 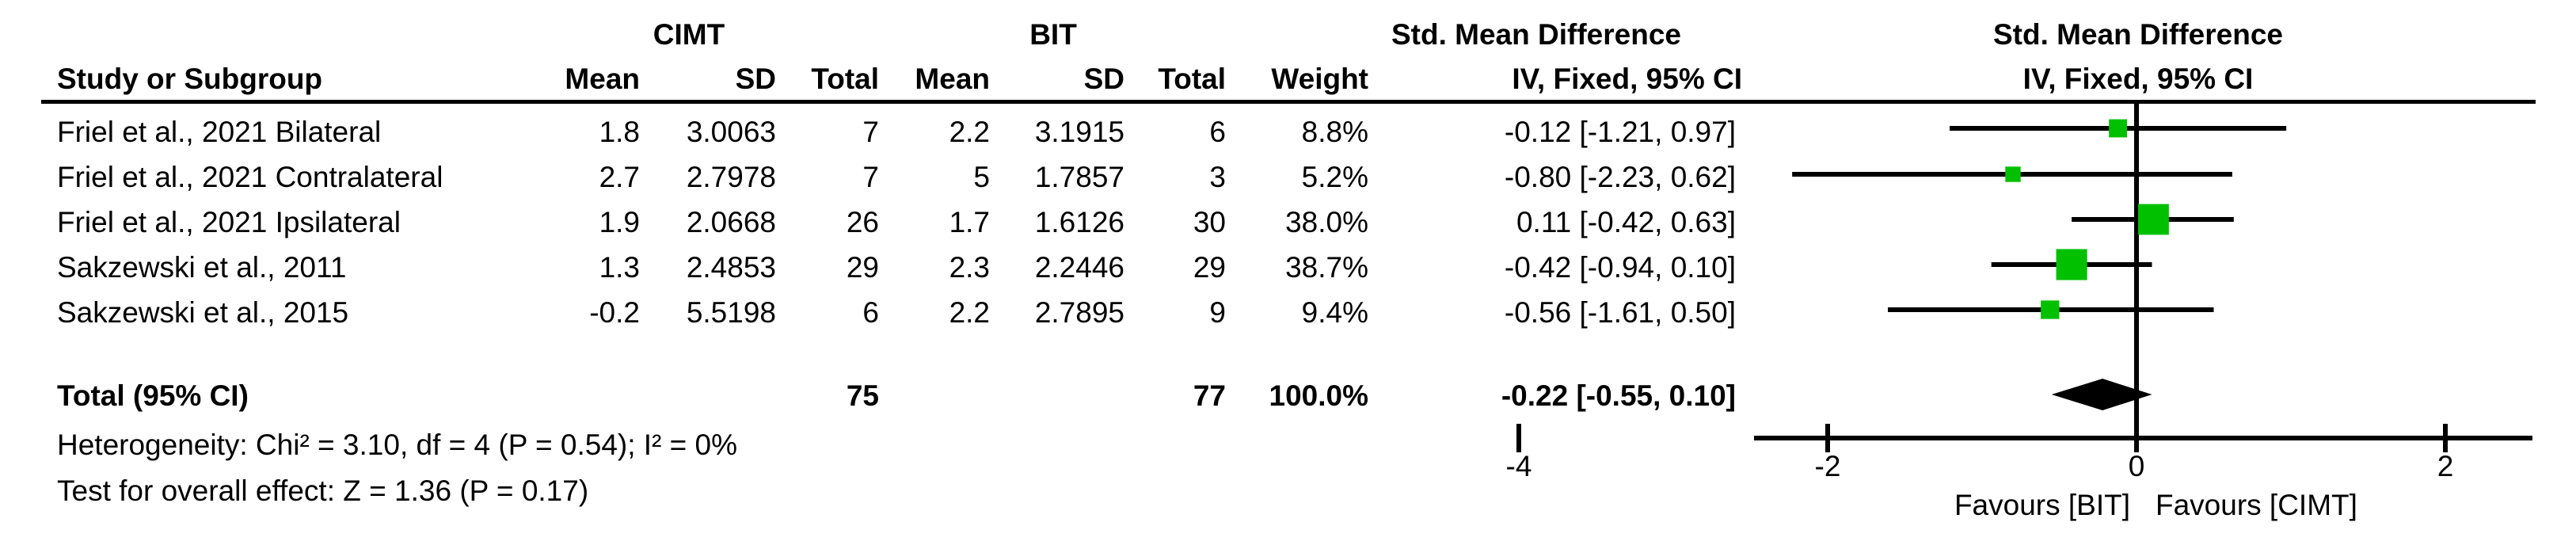 I want to click on study-ci: -0.12 [-1.21, 0.97], so click(x=1620, y=132).